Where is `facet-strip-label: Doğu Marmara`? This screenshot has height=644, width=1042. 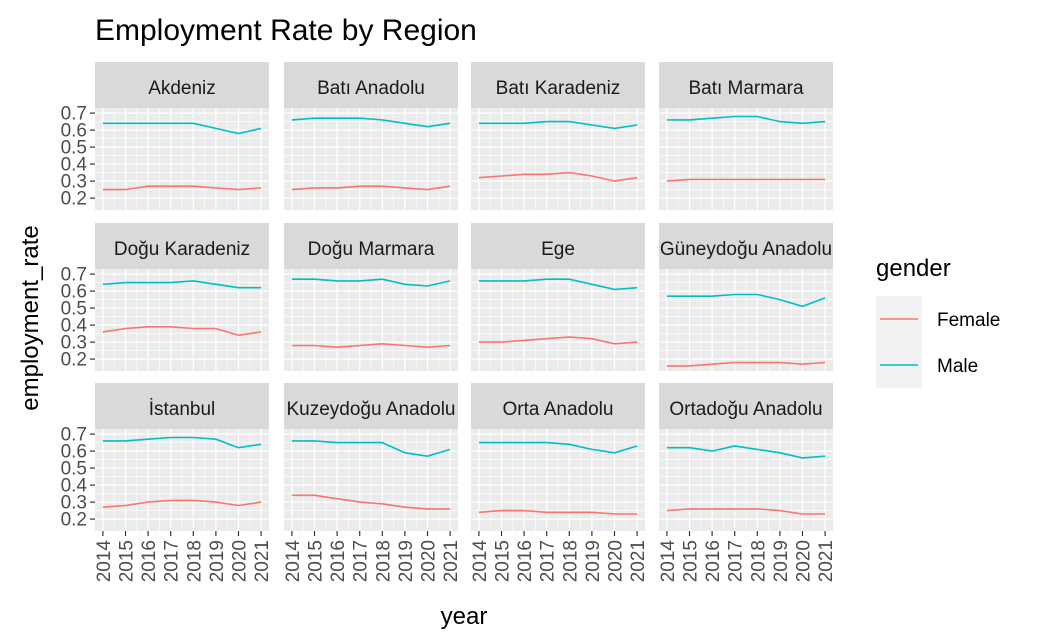
facet-strip-label: Doğu Marmara is located at coordinates (371, 249).